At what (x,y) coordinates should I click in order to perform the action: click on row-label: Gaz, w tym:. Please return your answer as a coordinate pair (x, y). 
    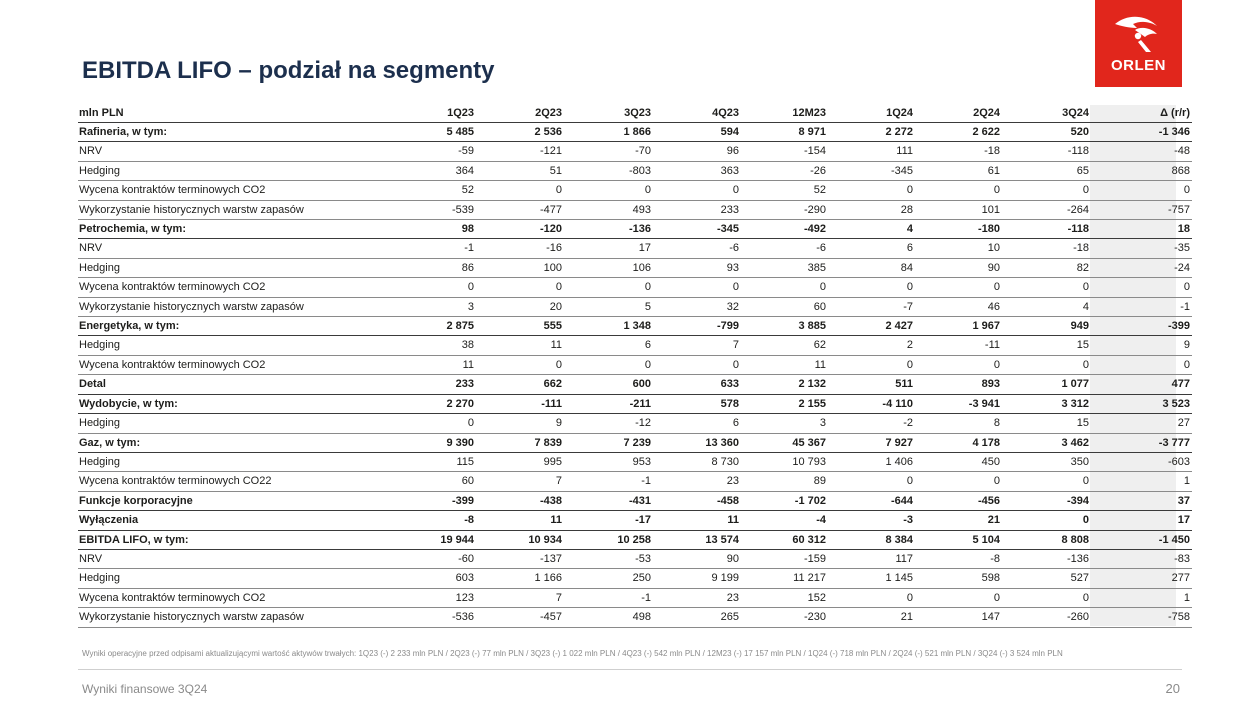
    Looking at the image, I should click on (234, 443).